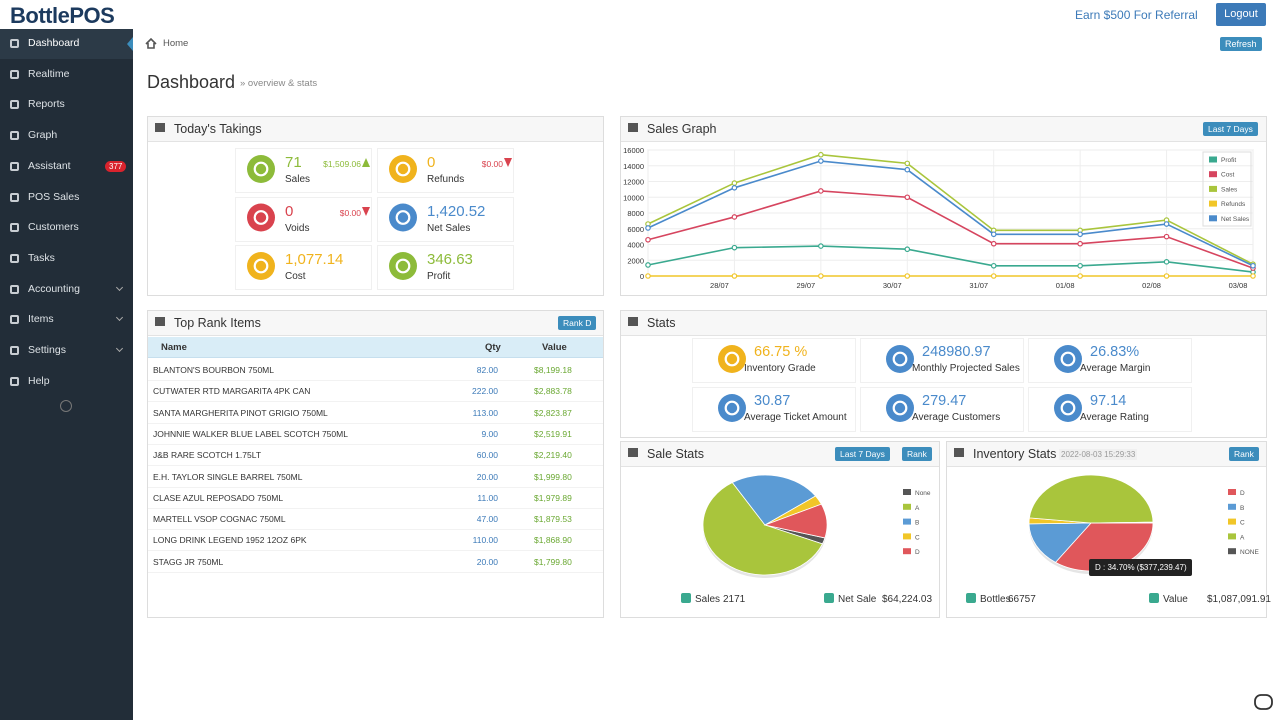 The image size is (1280, 720). Describe the element at coordinates (446, 179) in the screenshot. I see `takings-label: Refunds` at that location.